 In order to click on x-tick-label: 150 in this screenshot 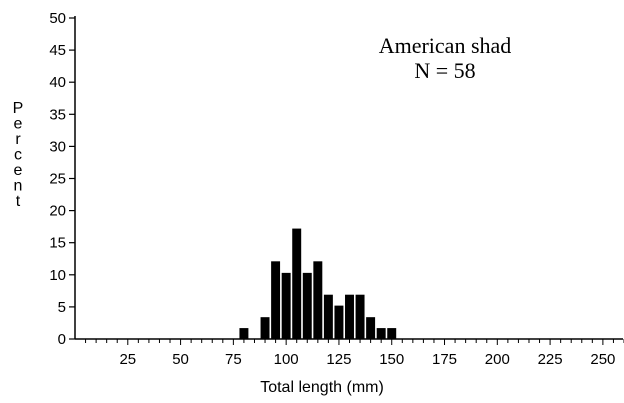, I will do `click(391, 359)`.